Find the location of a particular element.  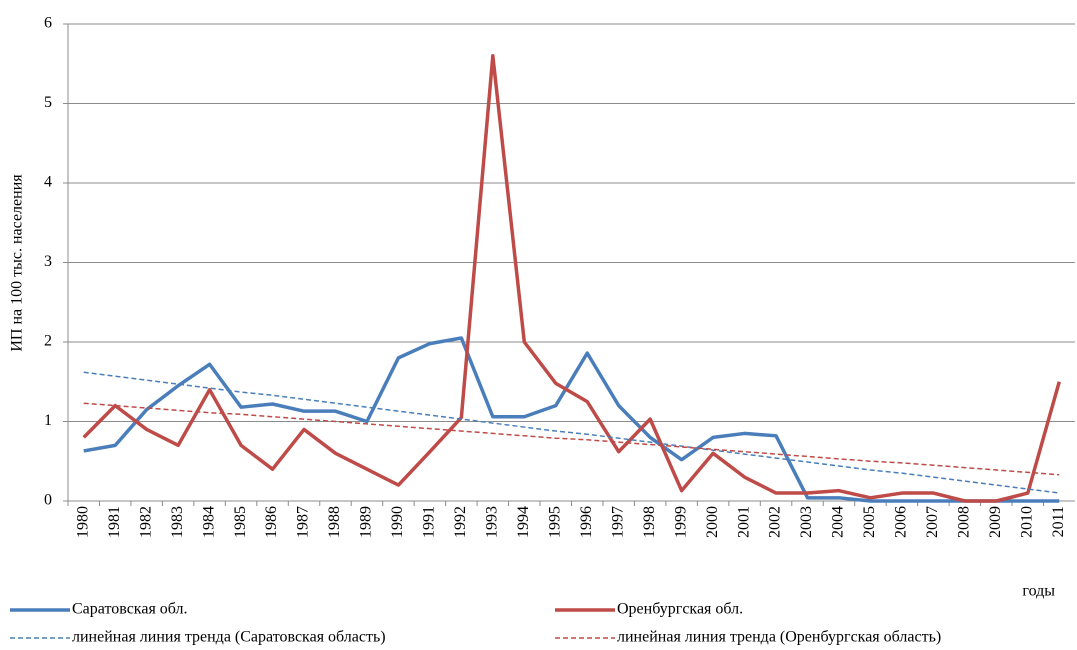

x-tick-label: 2008 is located at coordinates (964, 522).